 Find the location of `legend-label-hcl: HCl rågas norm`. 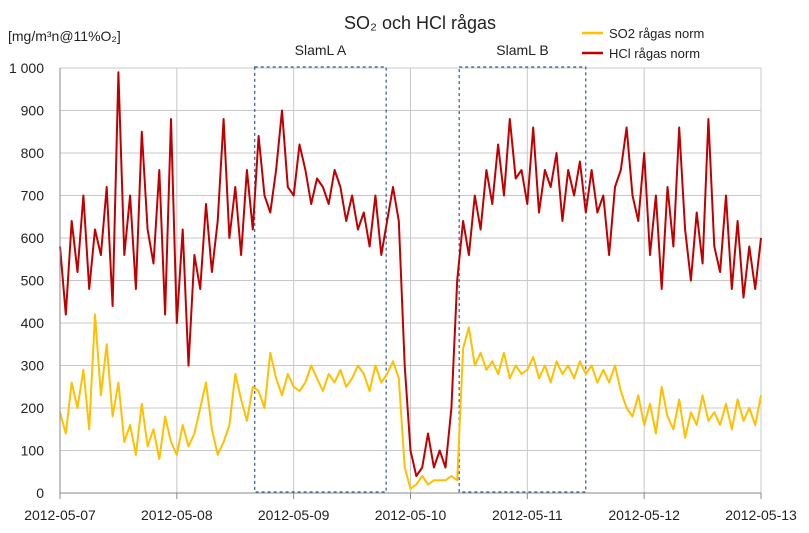

legend-label-hcl: HCl rågas norm is located at coordinates (654, 53).